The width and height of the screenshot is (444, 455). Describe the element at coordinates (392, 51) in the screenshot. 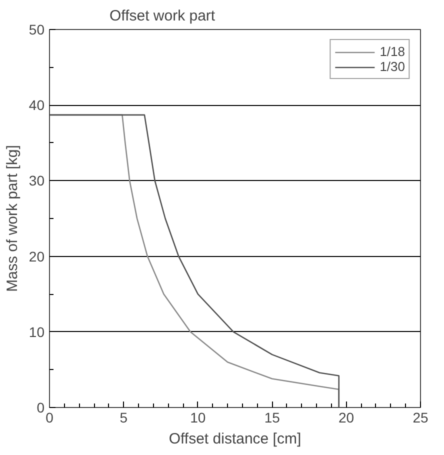

I see `legend-label: 1/18` at that location.